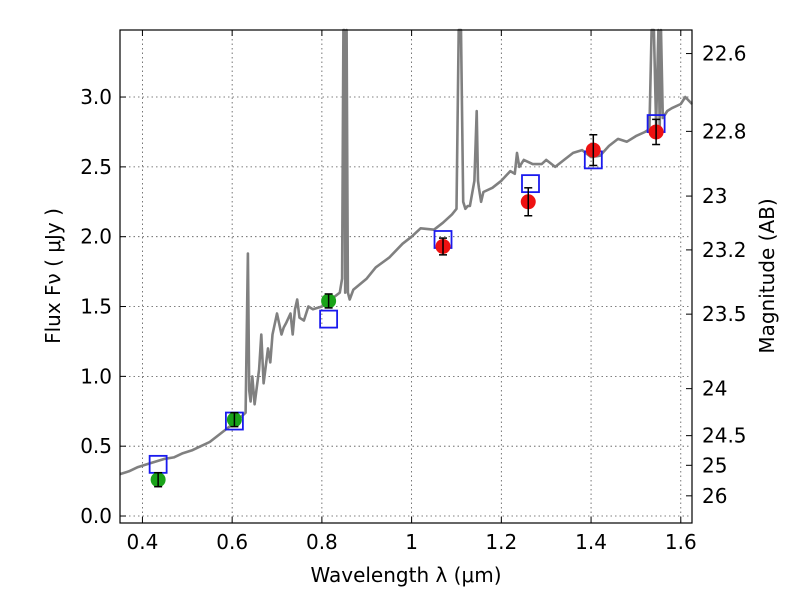 Image resolution: width=800 pixels, height=600 pixels. I want to click on x-tick-label: 1, so click(411, 542).